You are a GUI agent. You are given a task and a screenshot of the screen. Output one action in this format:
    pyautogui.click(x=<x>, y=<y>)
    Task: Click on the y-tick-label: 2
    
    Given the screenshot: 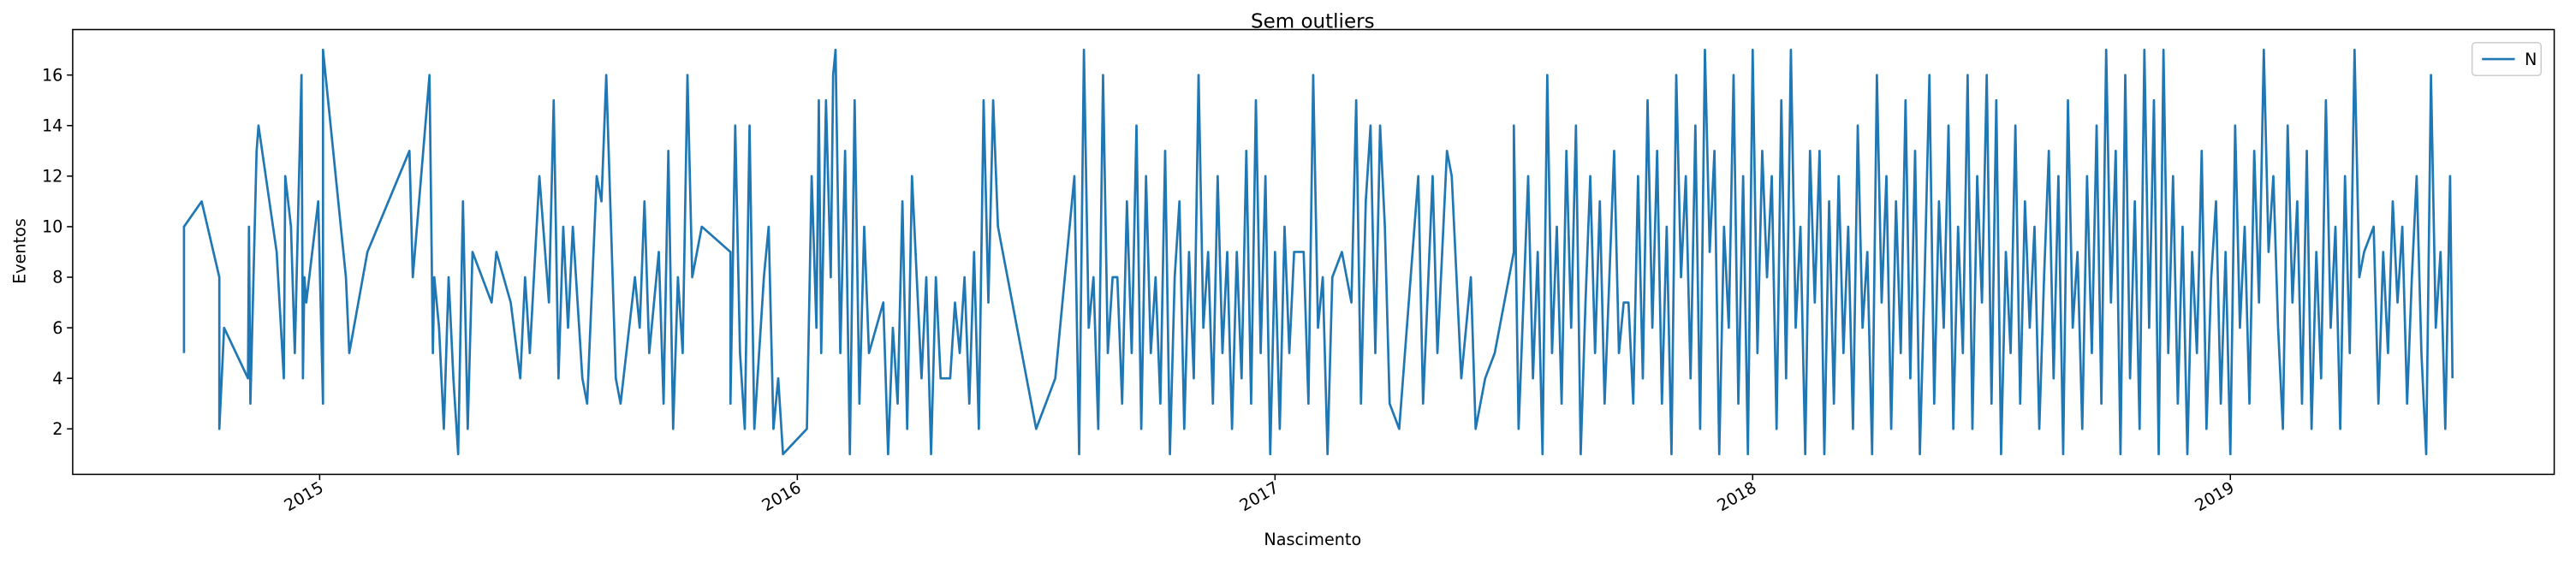 What is the action you would take?
    pyautogui.click(x=57, y=429)
    